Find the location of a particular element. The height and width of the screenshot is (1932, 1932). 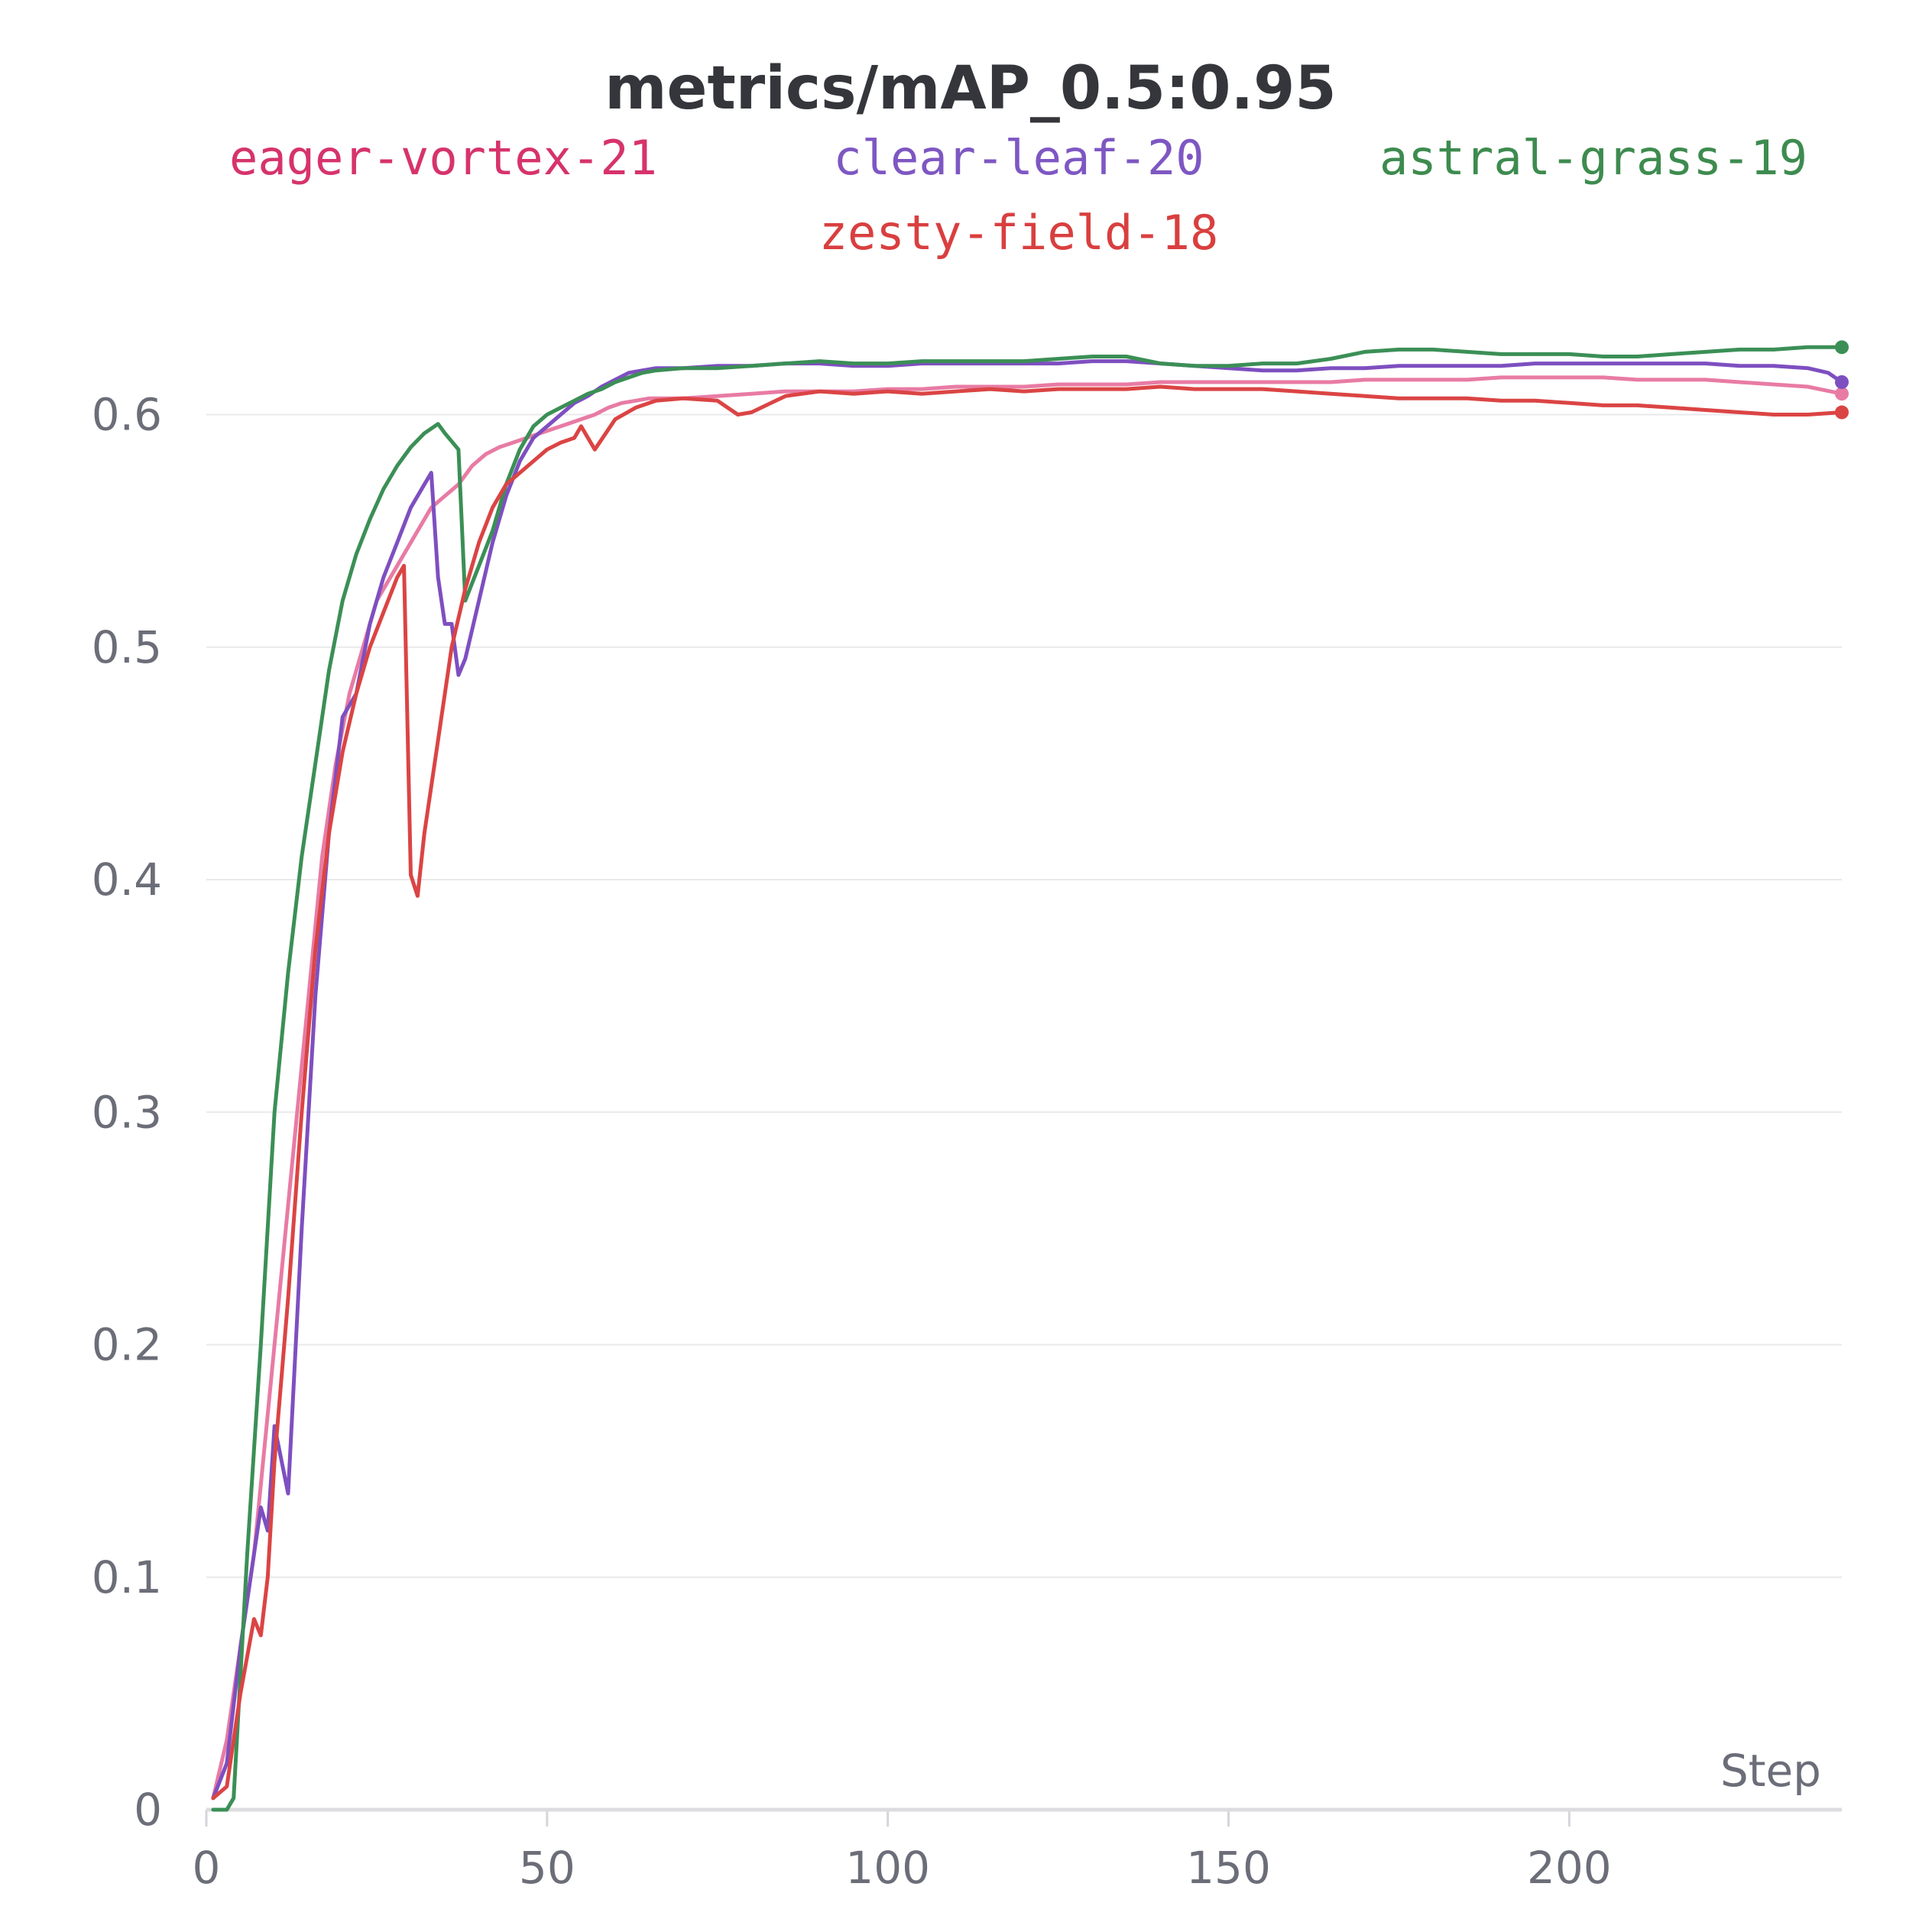

y-tick-label: 0.4 is located at coordinates (127, 880).